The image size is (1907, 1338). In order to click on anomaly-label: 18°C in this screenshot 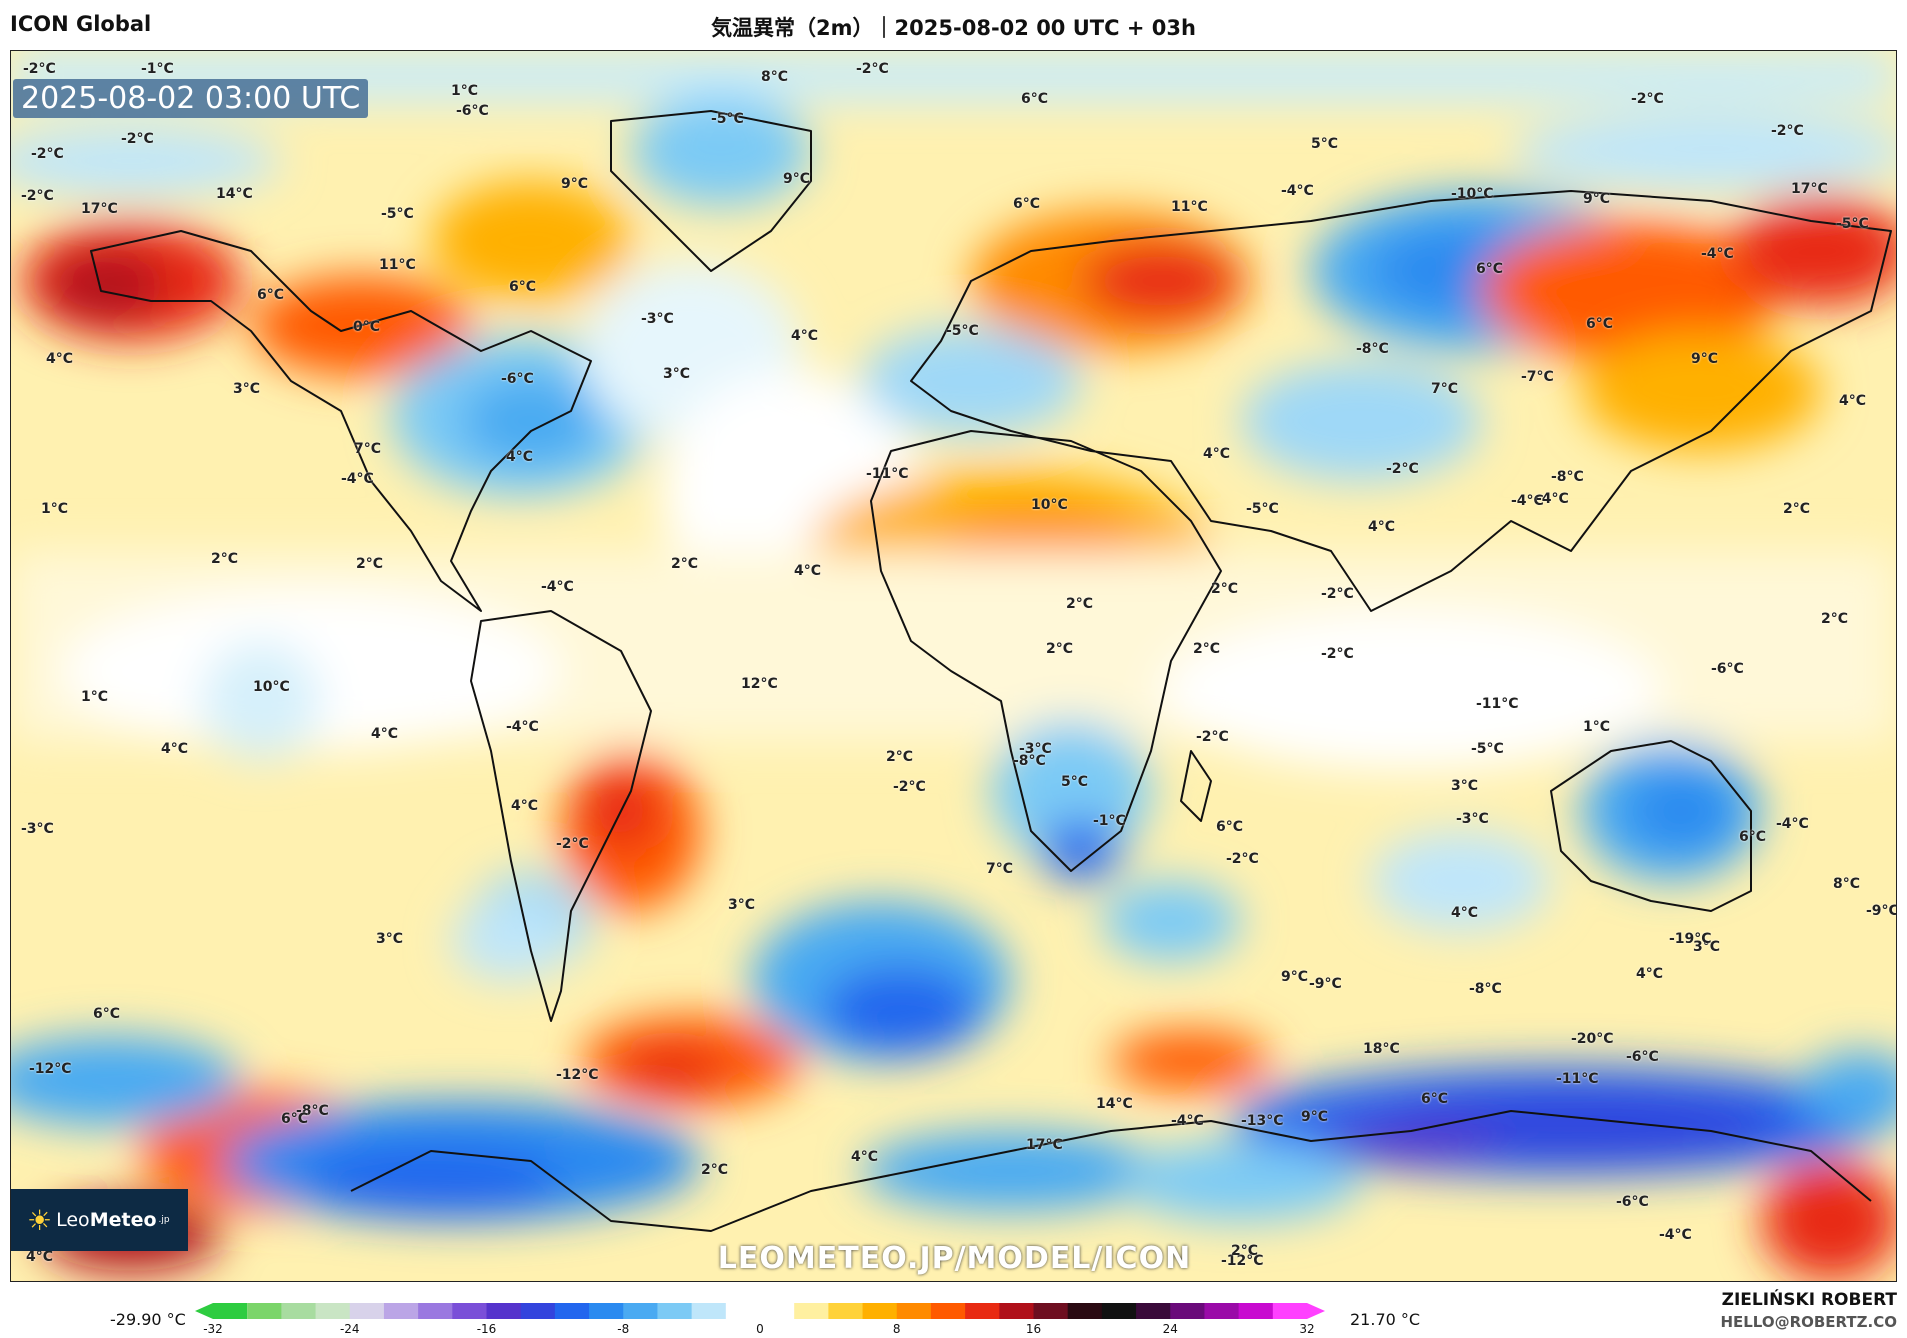, I will do `click(1381, 1049)`.